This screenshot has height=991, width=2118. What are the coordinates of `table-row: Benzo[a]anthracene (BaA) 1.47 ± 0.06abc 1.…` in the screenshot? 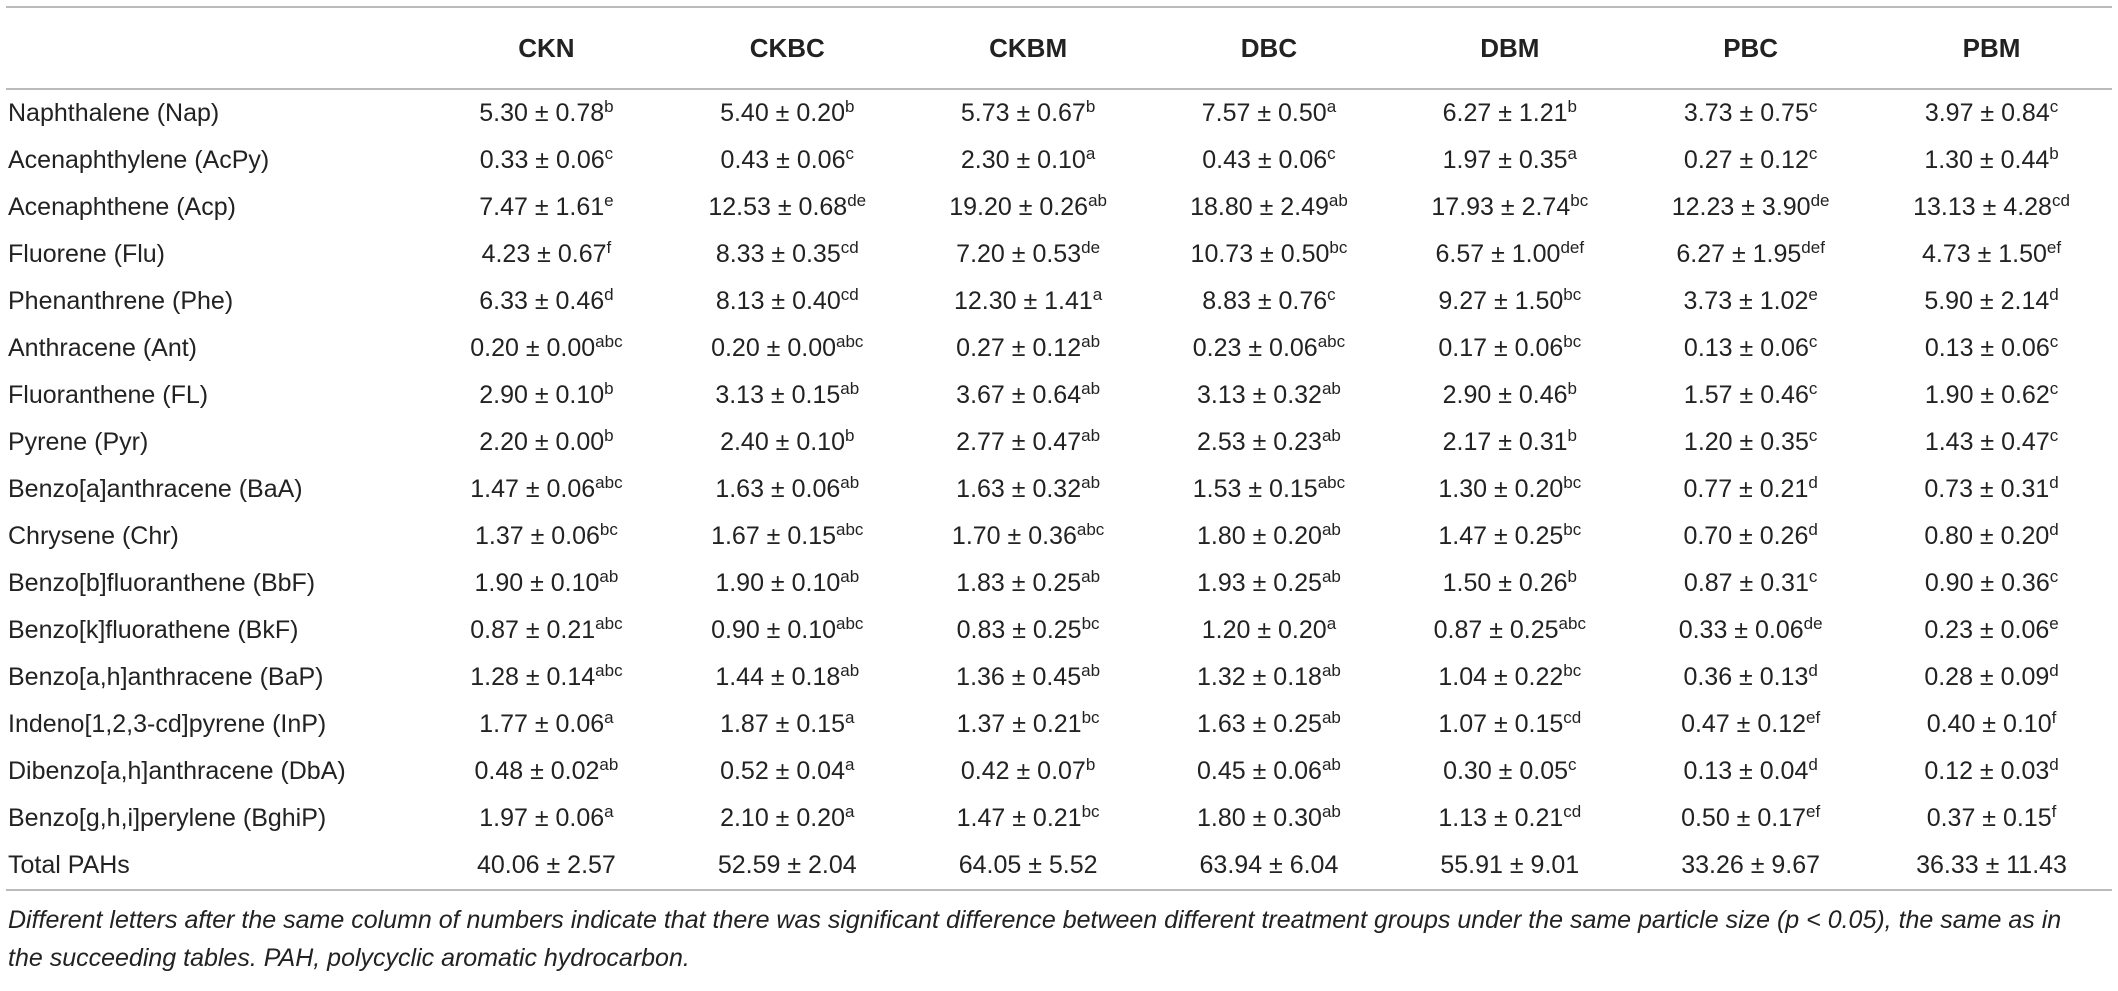 It's located at (1059, 489).